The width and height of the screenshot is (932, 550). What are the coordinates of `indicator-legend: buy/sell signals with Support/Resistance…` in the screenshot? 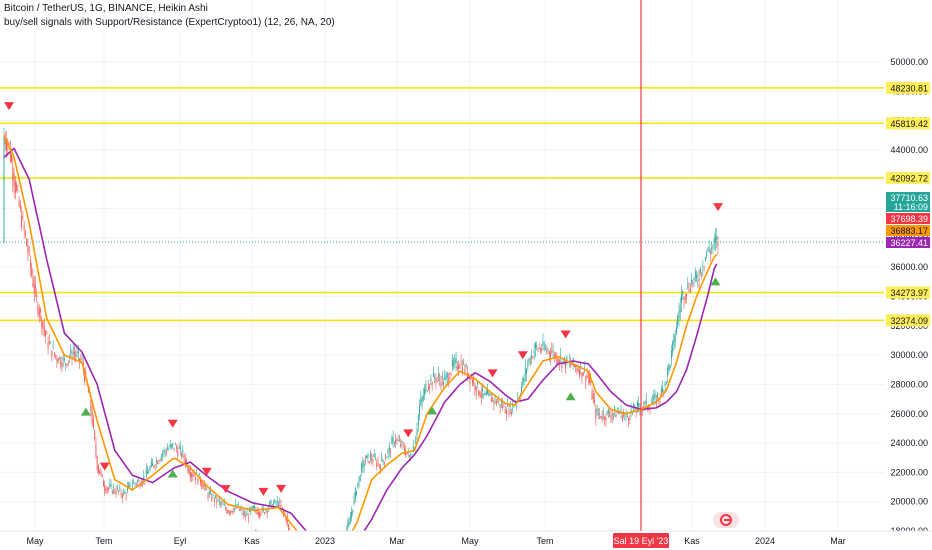 It's located at (169, 22).